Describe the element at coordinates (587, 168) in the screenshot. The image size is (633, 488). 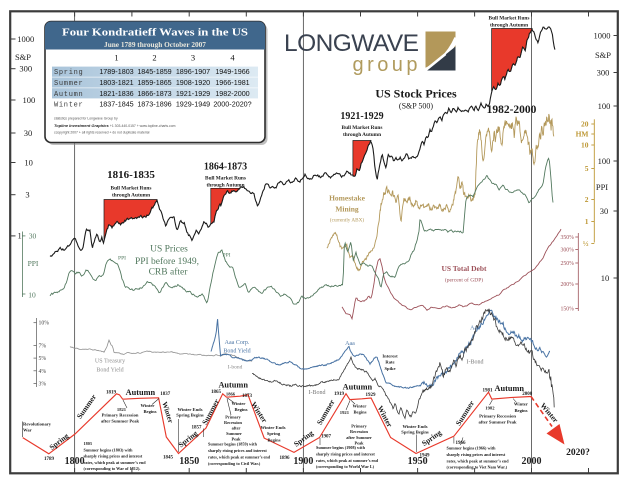
I see `svg-text: 5` at that location.